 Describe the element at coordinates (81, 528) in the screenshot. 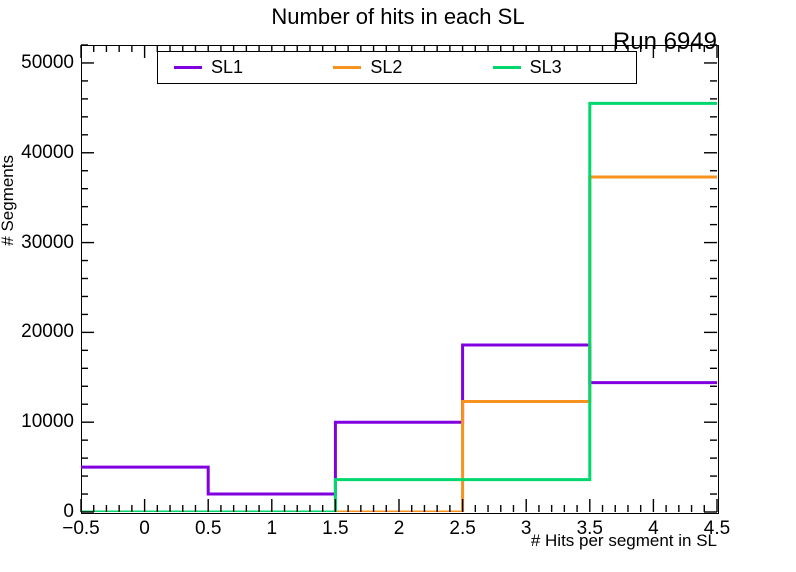

I see `x-tick-label: −0.5` at that location.